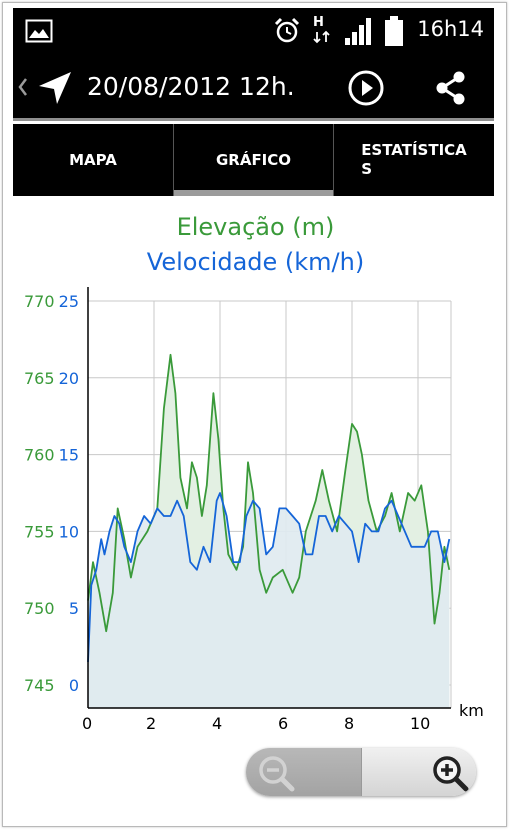 This screenshot has height=831, width=511. Describe the element at coordinates (191, 86) in the screenshot. I see `page-title: 20/08/2012 12h.` at that location.